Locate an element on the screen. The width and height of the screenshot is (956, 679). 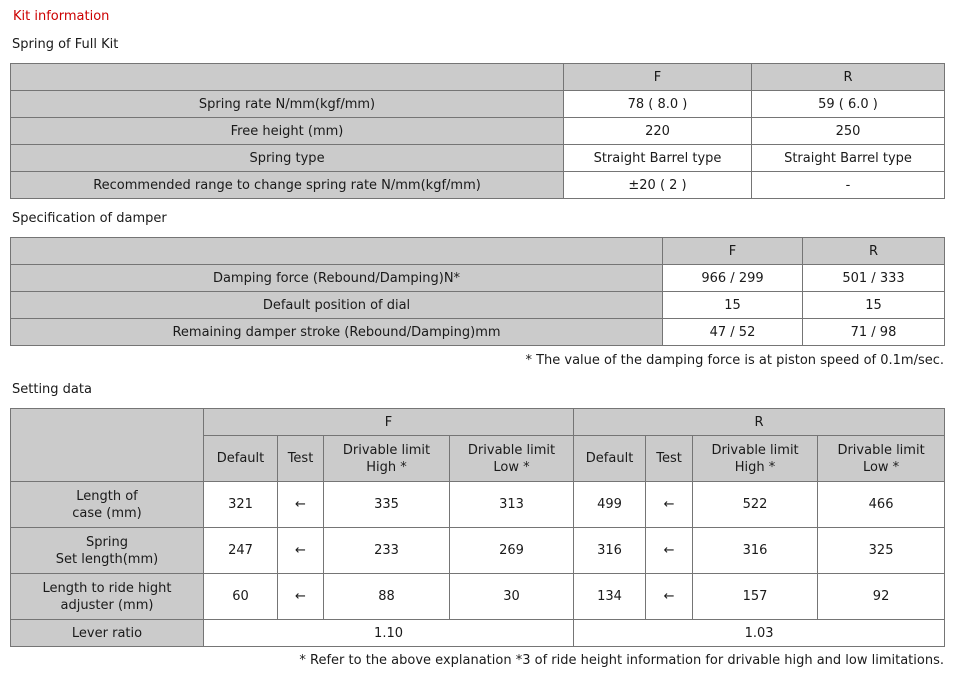
cell-adjuster-r-default: 134 is located at coordinates (610, 596).